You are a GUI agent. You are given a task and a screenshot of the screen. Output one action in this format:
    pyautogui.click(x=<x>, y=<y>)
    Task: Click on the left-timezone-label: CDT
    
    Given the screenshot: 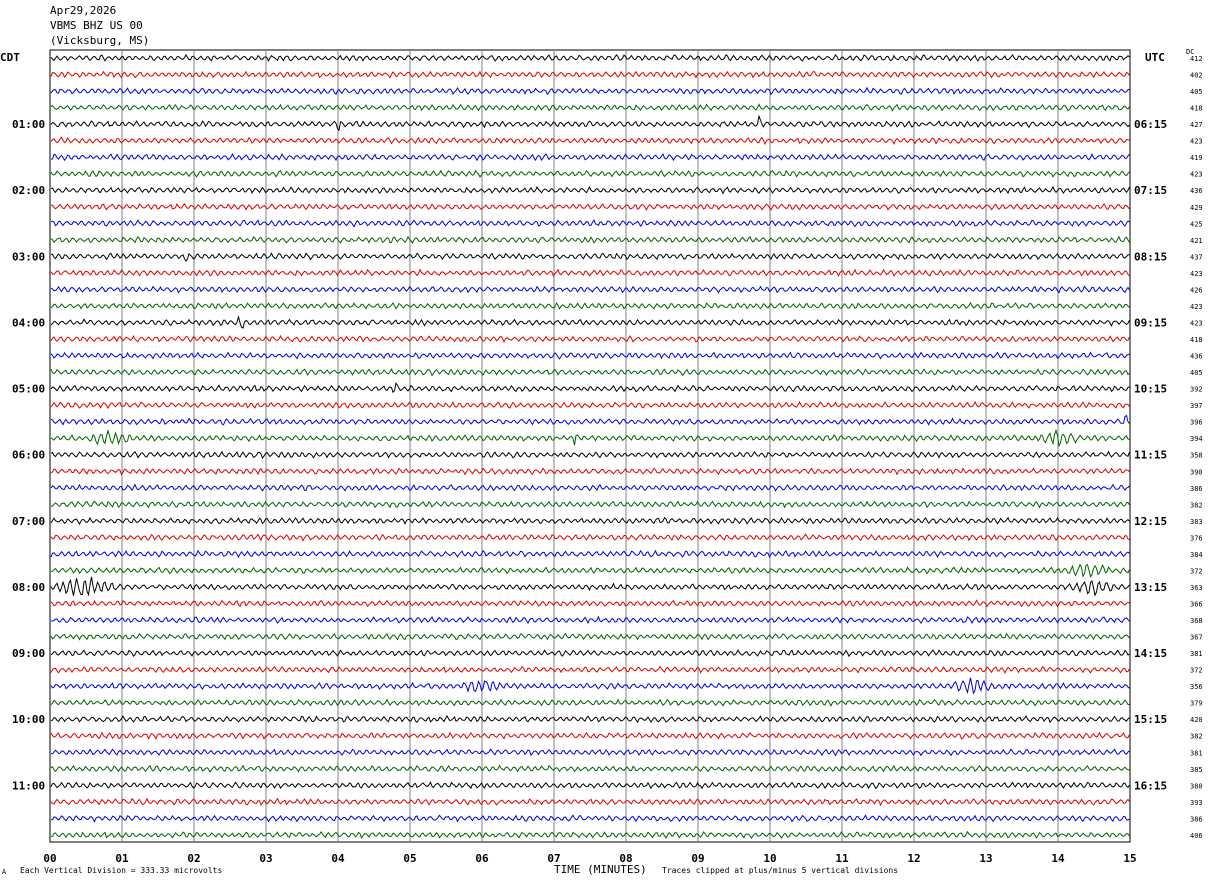 What is the action you would take?
    pyautogui.click(x=10, y=57)
    